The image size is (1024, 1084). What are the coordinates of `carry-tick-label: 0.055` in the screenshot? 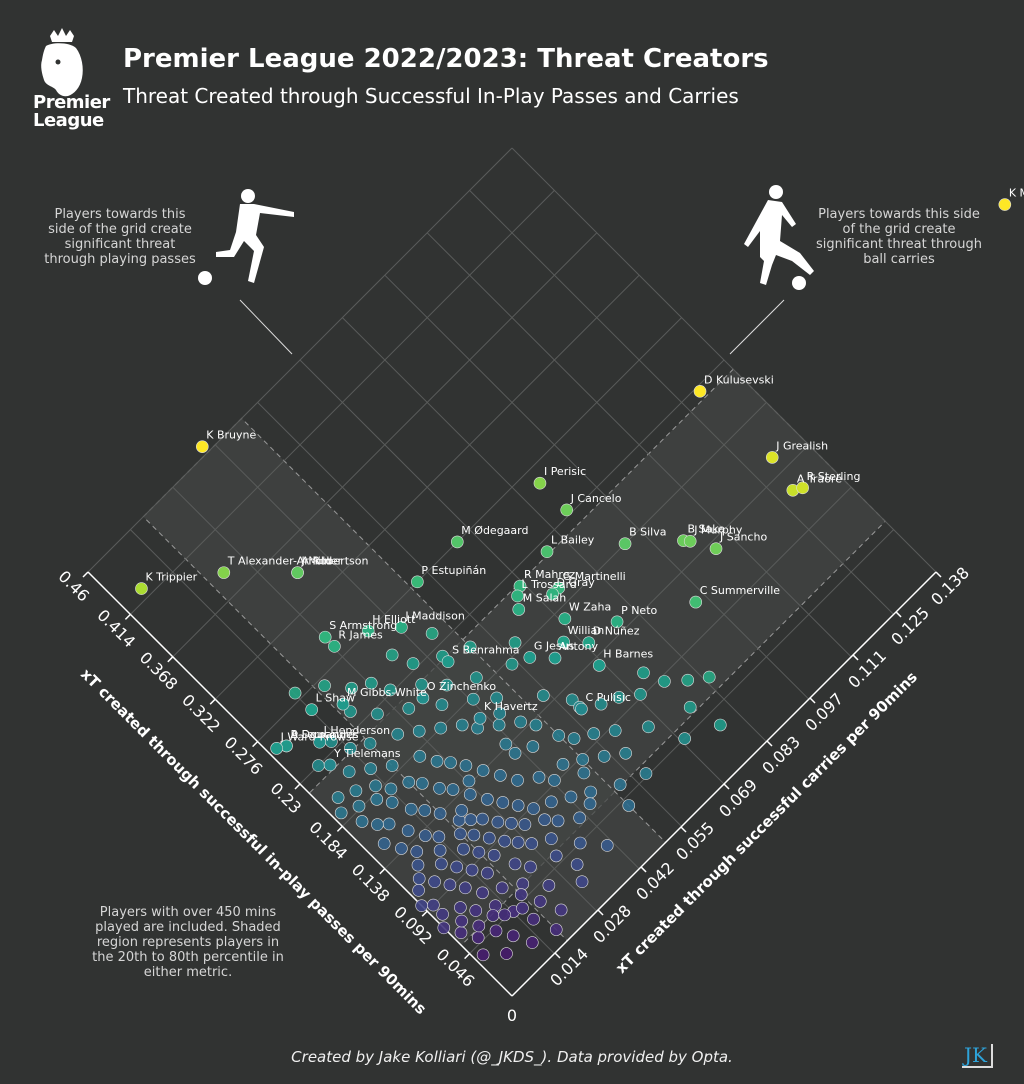 It's located at (695, 841).